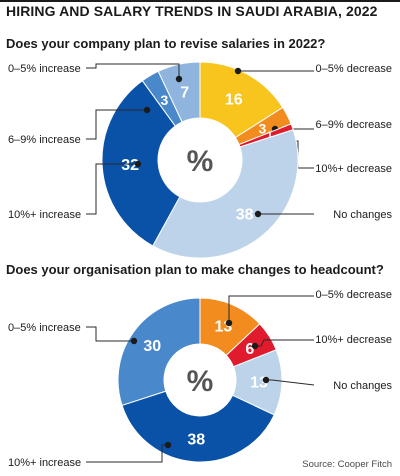 The width and height of the screenshot is (400, 476). Describe the element at coordinates (196, 440) in the screenshot. I see `value-label-10pctplus-increase: 38` at that location.